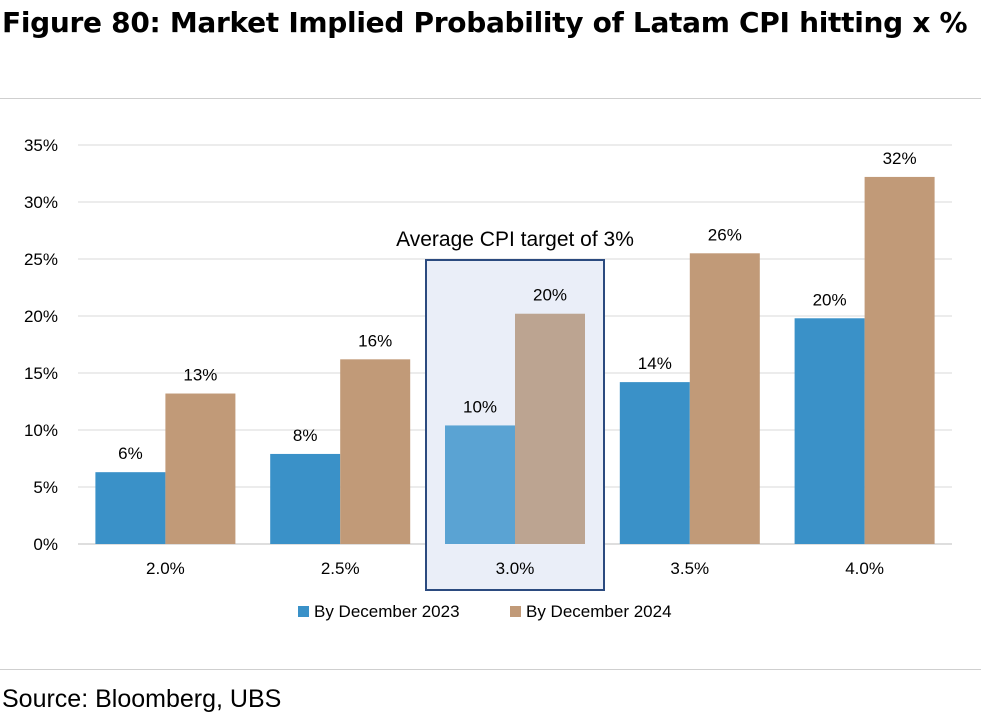 The width and height of the screenshot is (981, 719). I want to click on data-label: 16%, so click(375, 340).